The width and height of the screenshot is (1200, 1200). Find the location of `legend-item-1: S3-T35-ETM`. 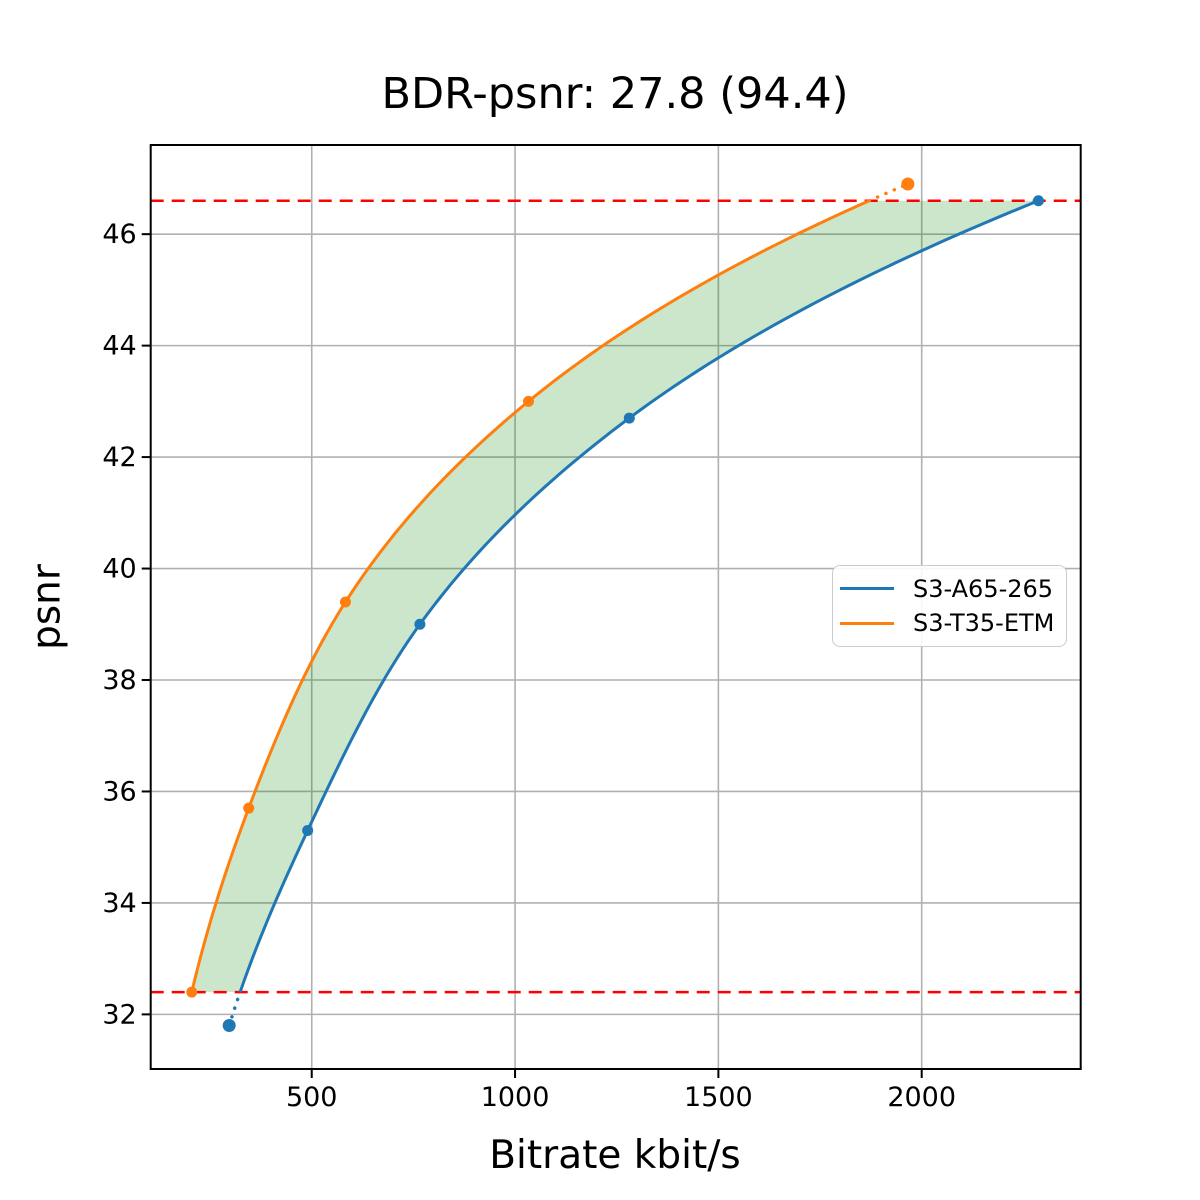

legend-item-1: S3-T35-ETM is located at coordinates (953, 623).